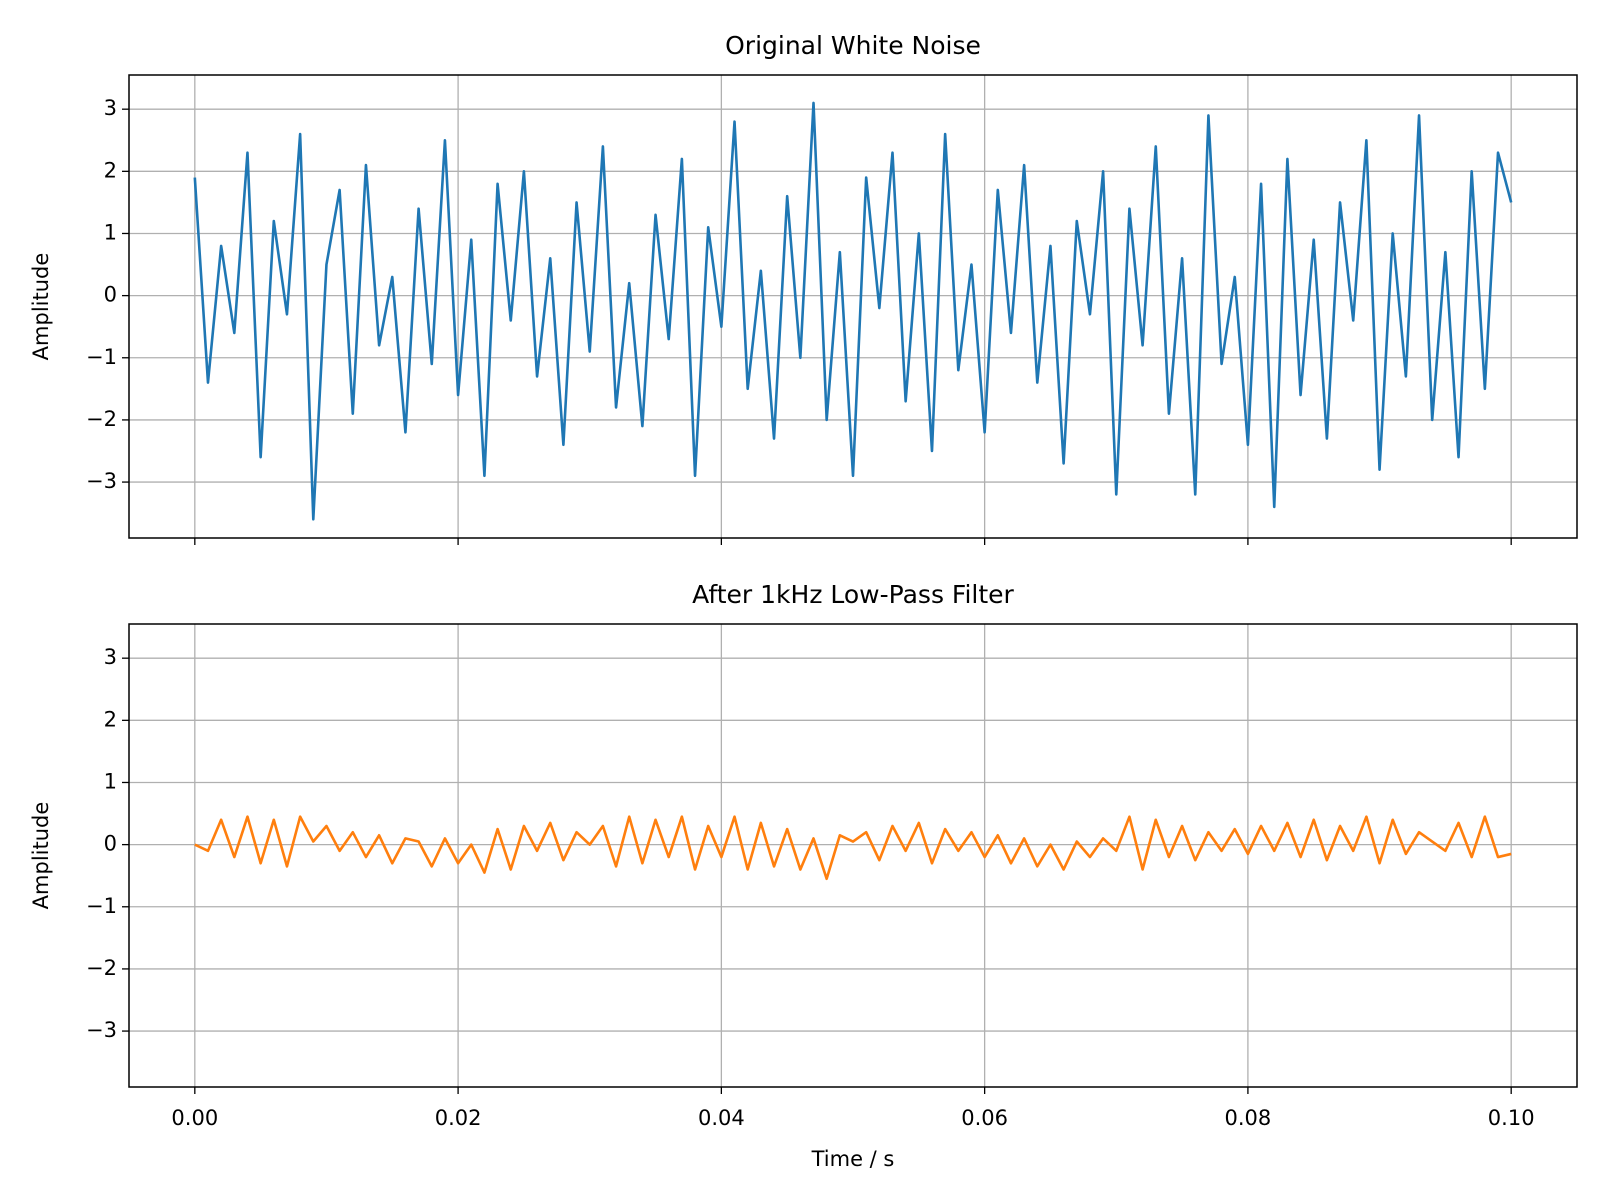  I want to click on x-tick-label: 0.06, so click(984, 1118).